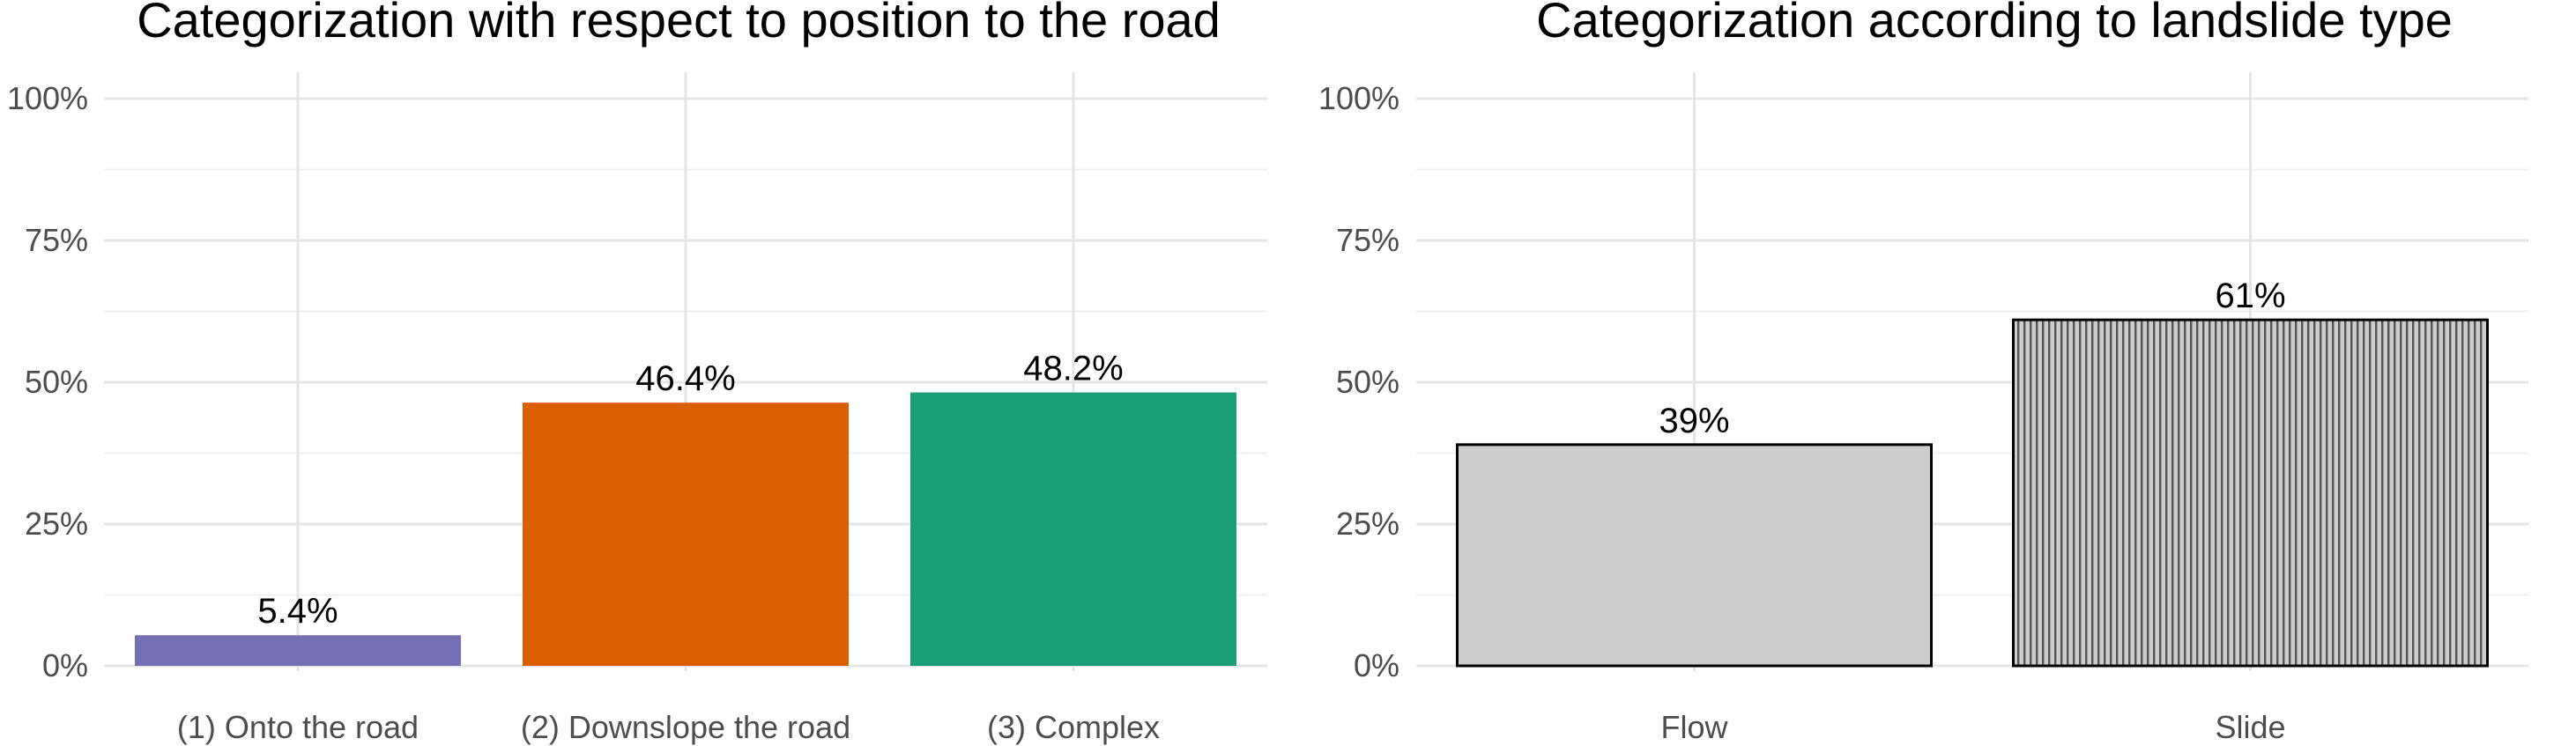 This screenshot has width=2576, height=746. What do you see at coordinates (1073, 727) in the screenshot?
I see `x-tick-label: (3) Complex` at bounding box center [1073, 727].